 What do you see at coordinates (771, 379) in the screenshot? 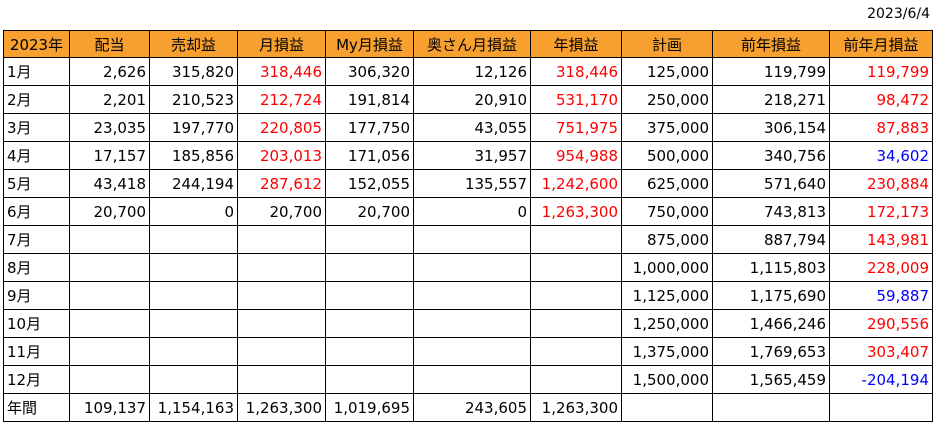
I see `cell-prev-year: 1,565,459` at bounding box center [771, 379].